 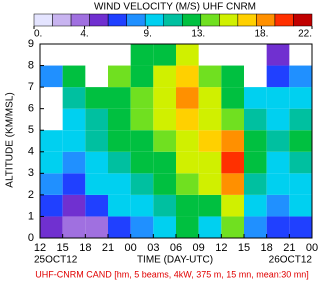 I want to click on y-tick-label: 0, so click(x=31, y=238).